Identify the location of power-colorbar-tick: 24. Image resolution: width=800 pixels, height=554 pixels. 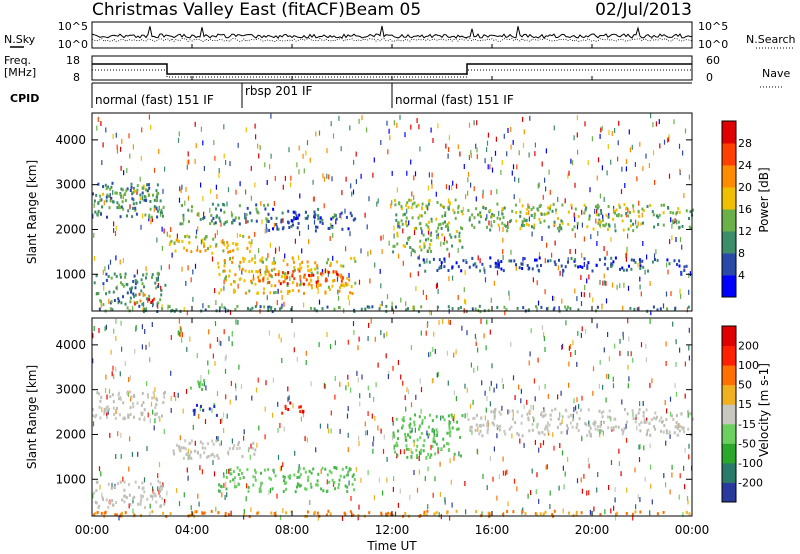
(745, 165).